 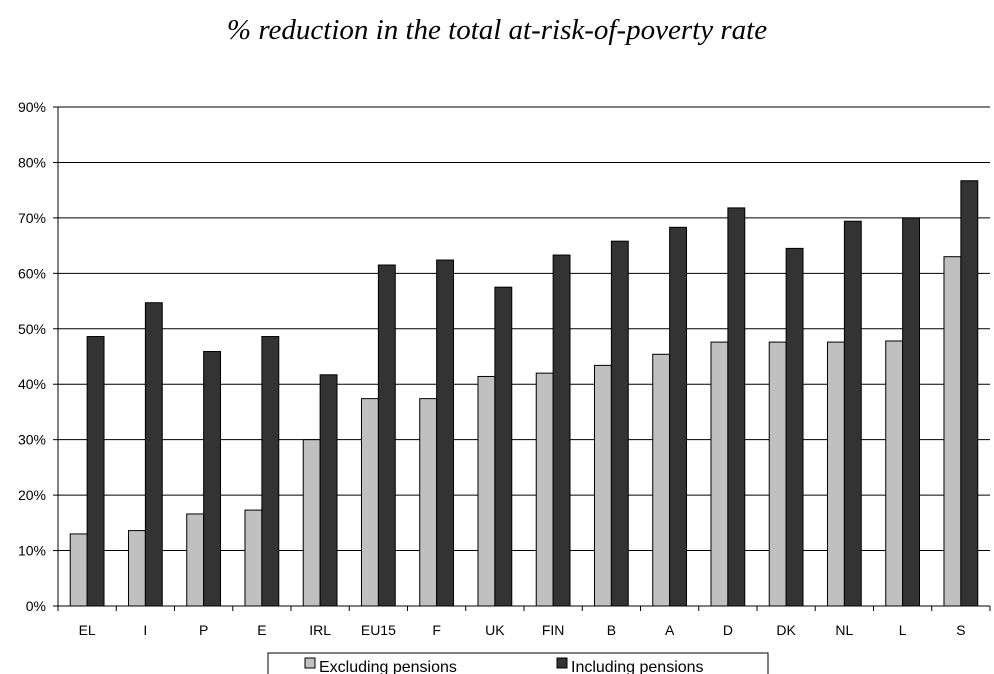 I want to click on bar-including-irl, so click(x=328, y=490).